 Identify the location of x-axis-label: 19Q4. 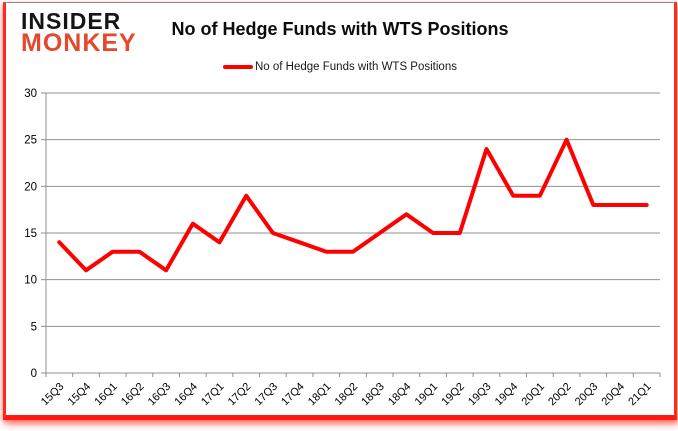
(507, 395).